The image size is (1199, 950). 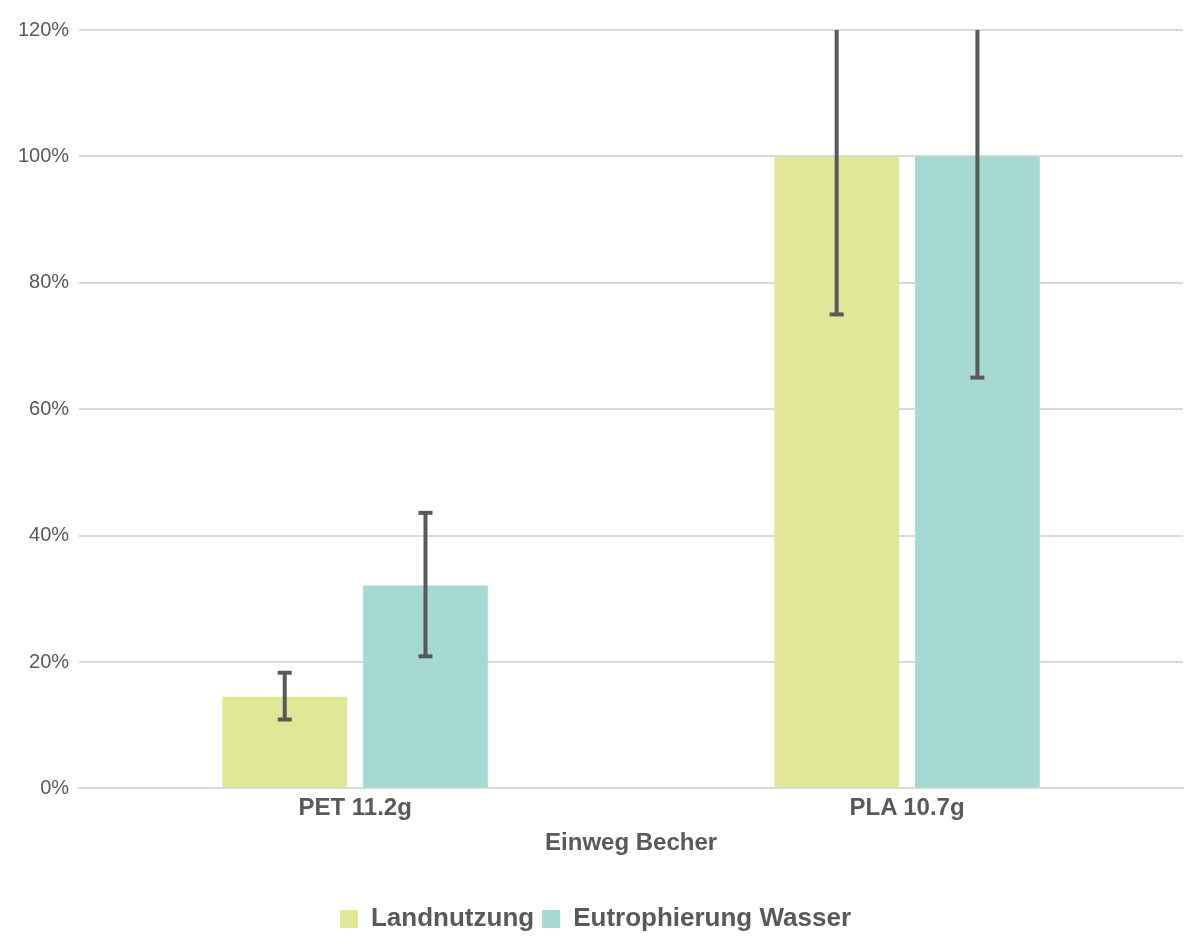 What do you see at coordinates (49, 407) in the screenshot?
I see `y-tick-label: 60%` at bounding box center [49, 407].